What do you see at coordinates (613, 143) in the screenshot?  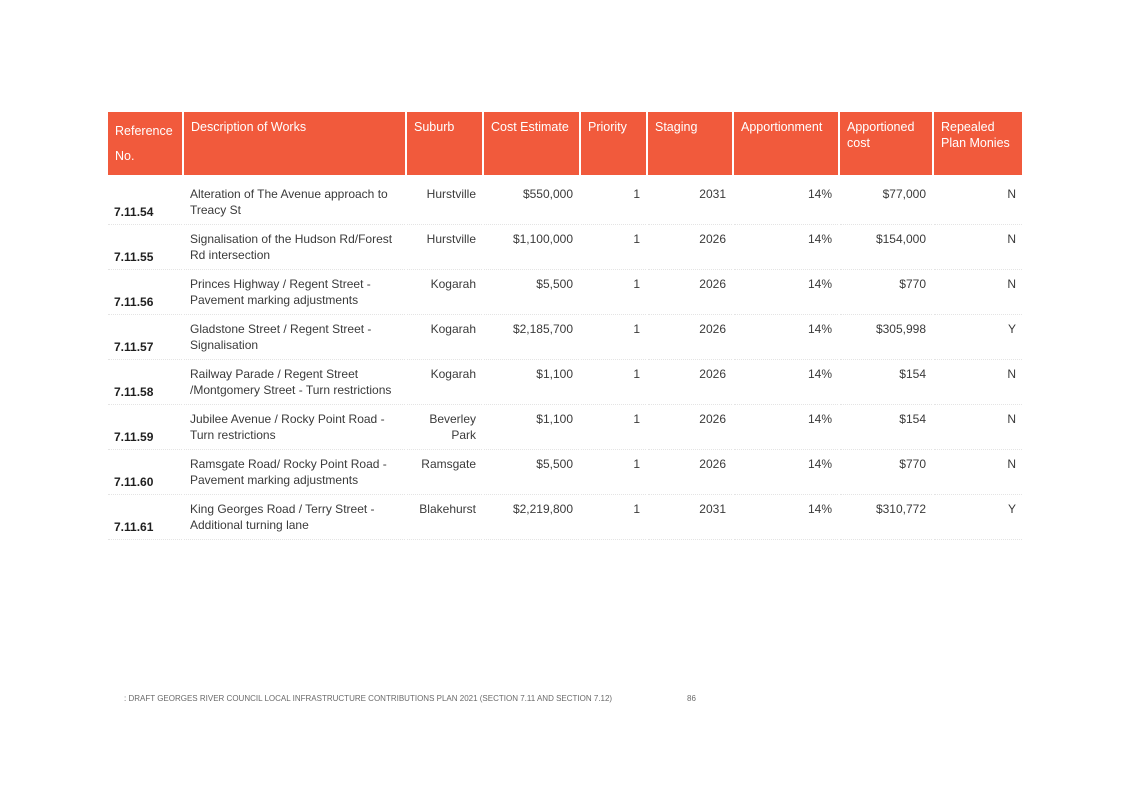 I see `header-priority: Priority` at bounding box center [613, 143].